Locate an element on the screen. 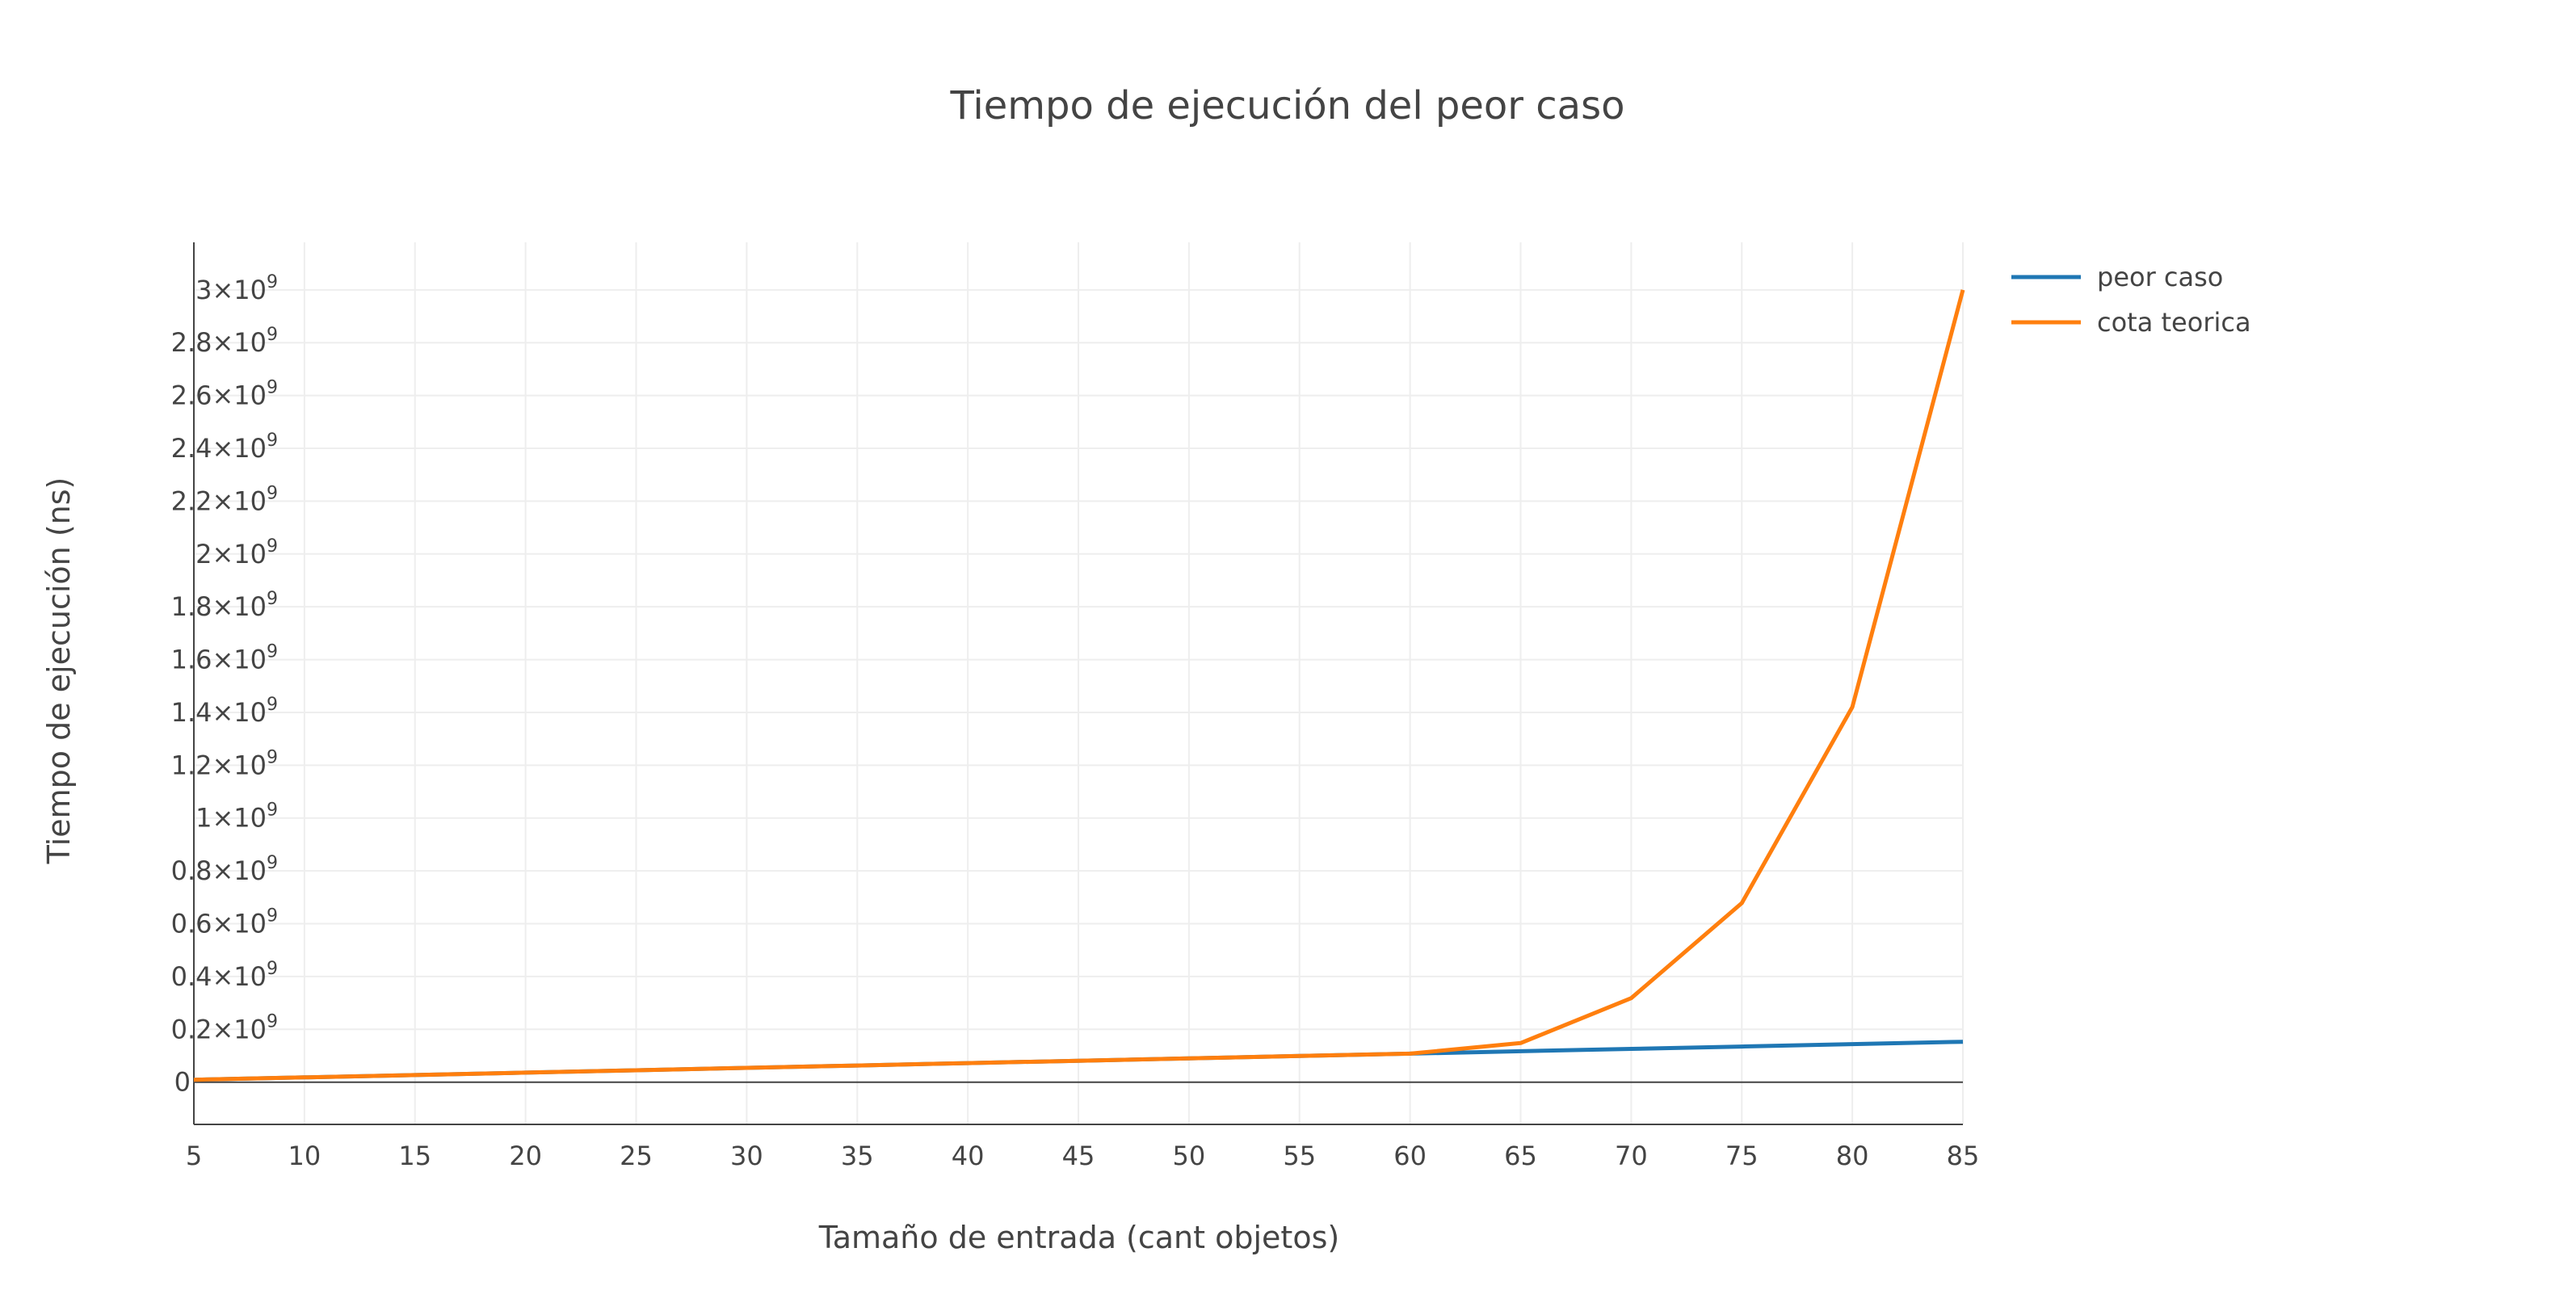 This screenshot has width=2576, height=1311. y-tick-label: 0.2×10⁹ is located at coordinates (224, 1027).